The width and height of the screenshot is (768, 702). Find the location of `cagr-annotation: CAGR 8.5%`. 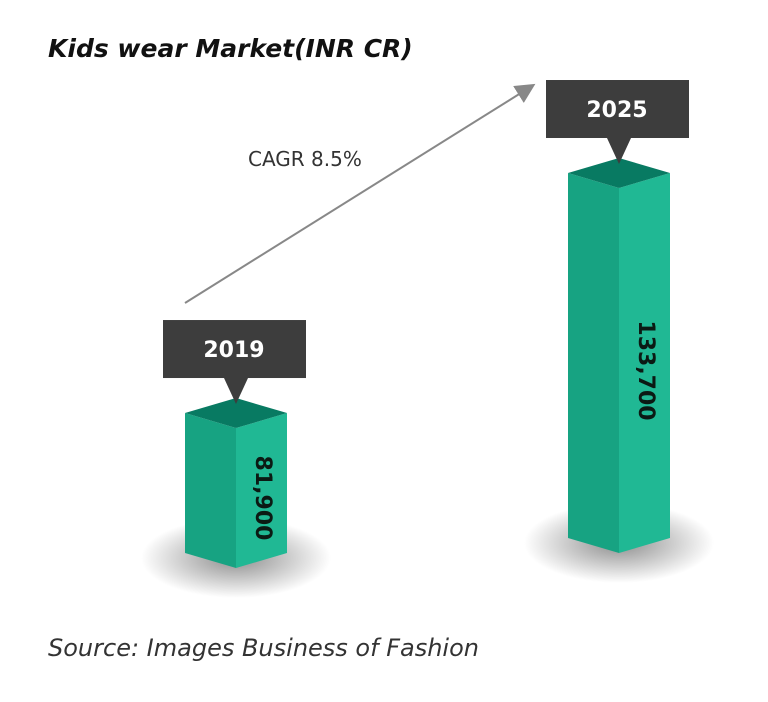

cagr-annotation: CAGR 8.5% is located at coordinates (305, 159).